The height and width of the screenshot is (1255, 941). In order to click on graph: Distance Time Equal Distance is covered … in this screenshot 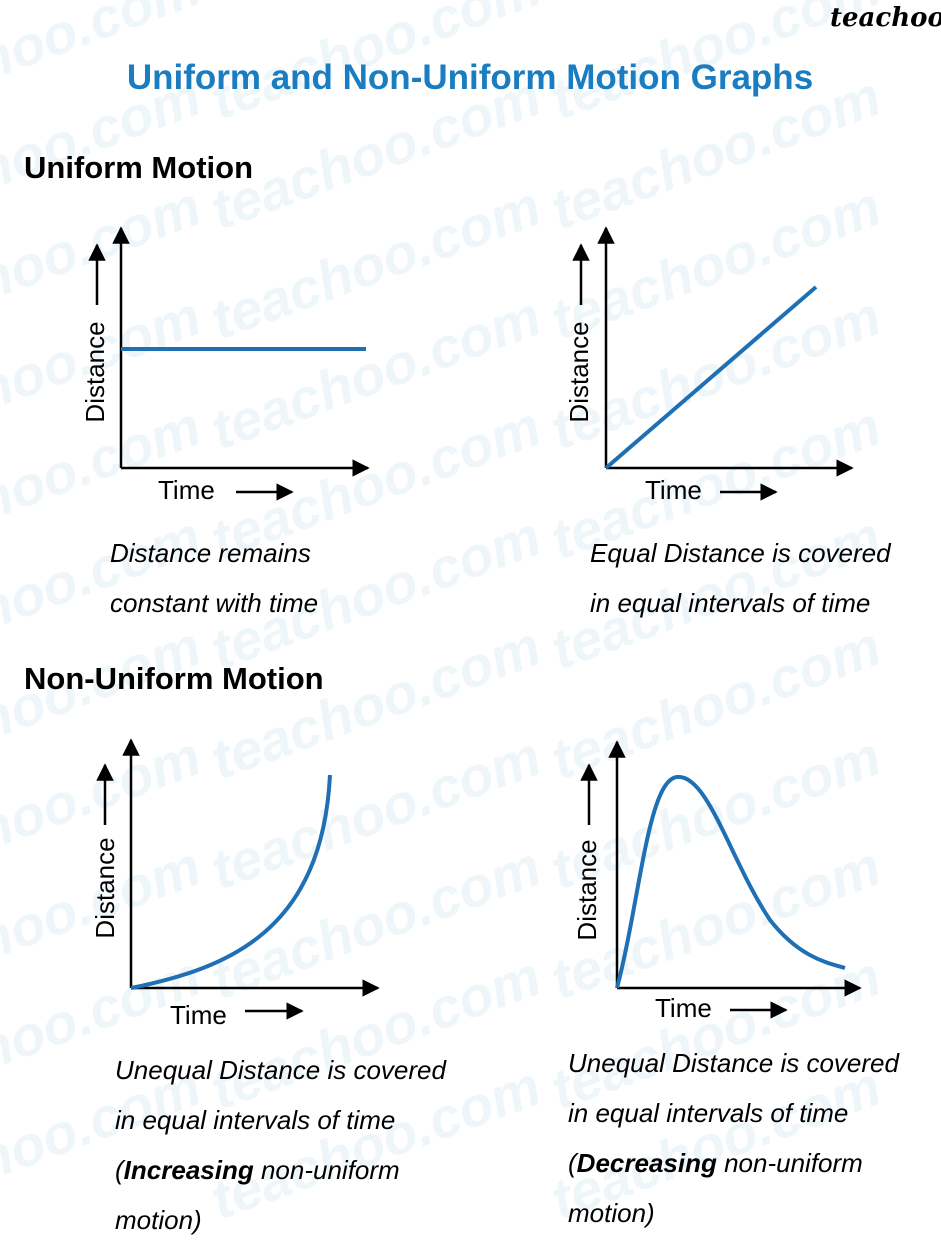, I will do `click(728, 422)`.